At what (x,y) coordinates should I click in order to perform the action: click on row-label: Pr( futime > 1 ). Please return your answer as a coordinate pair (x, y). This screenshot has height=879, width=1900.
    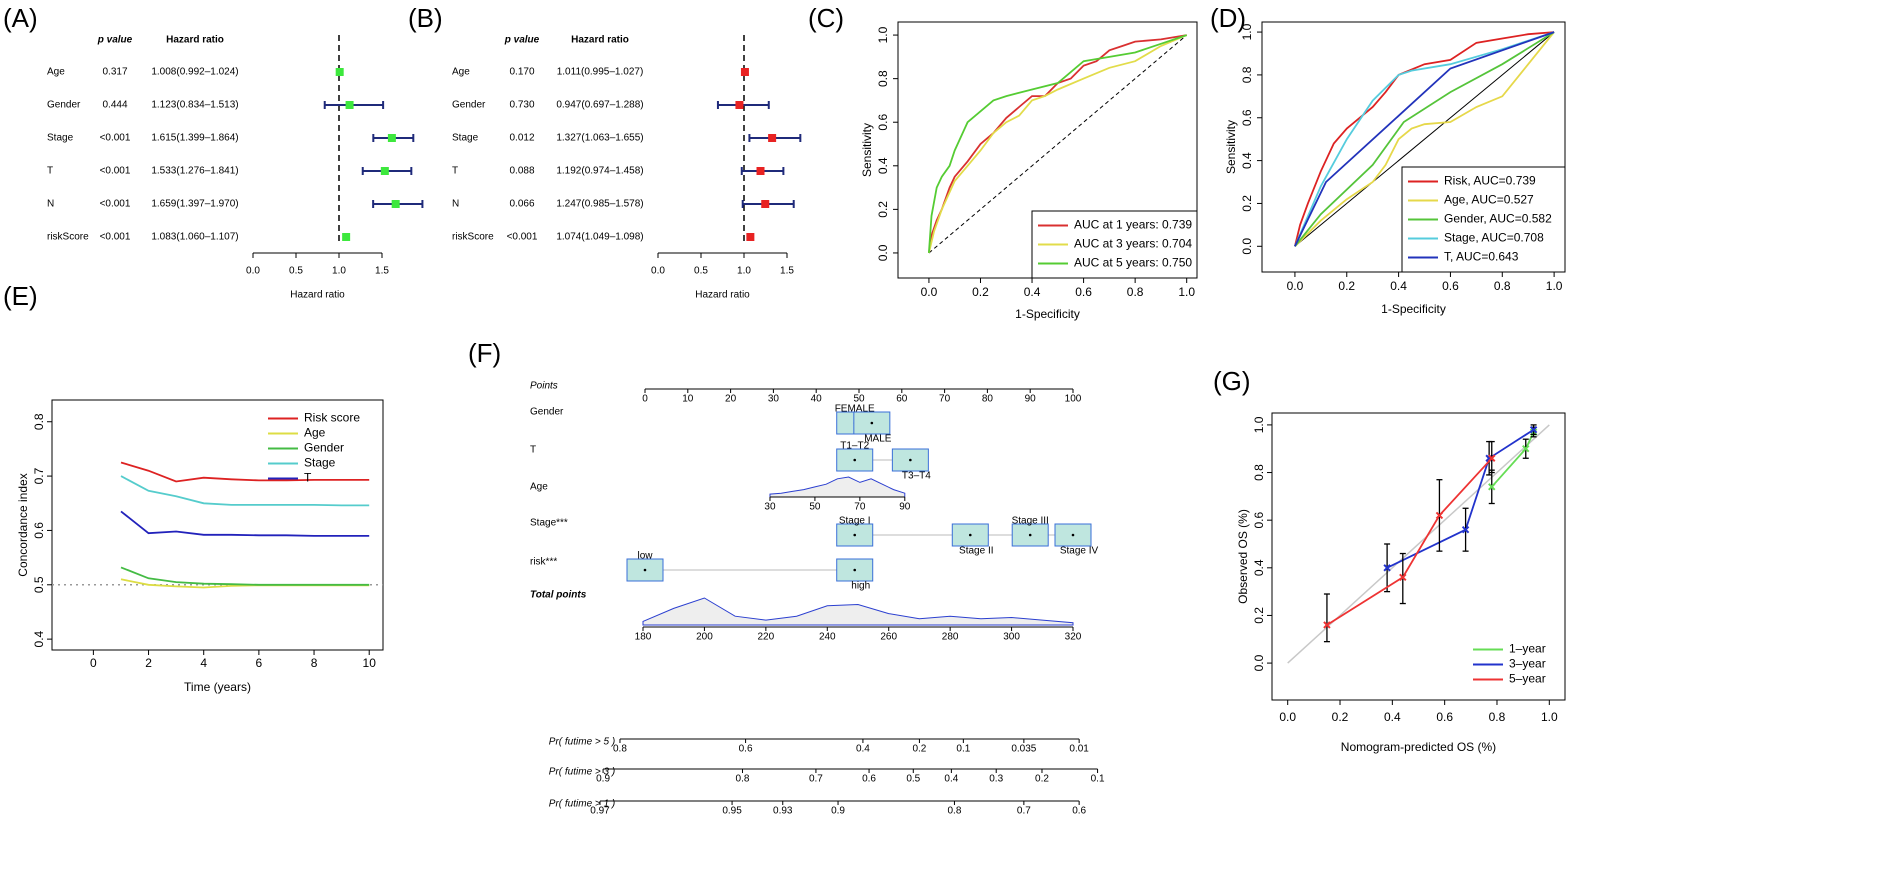
    Looking at the image, I should click on (582, 804).